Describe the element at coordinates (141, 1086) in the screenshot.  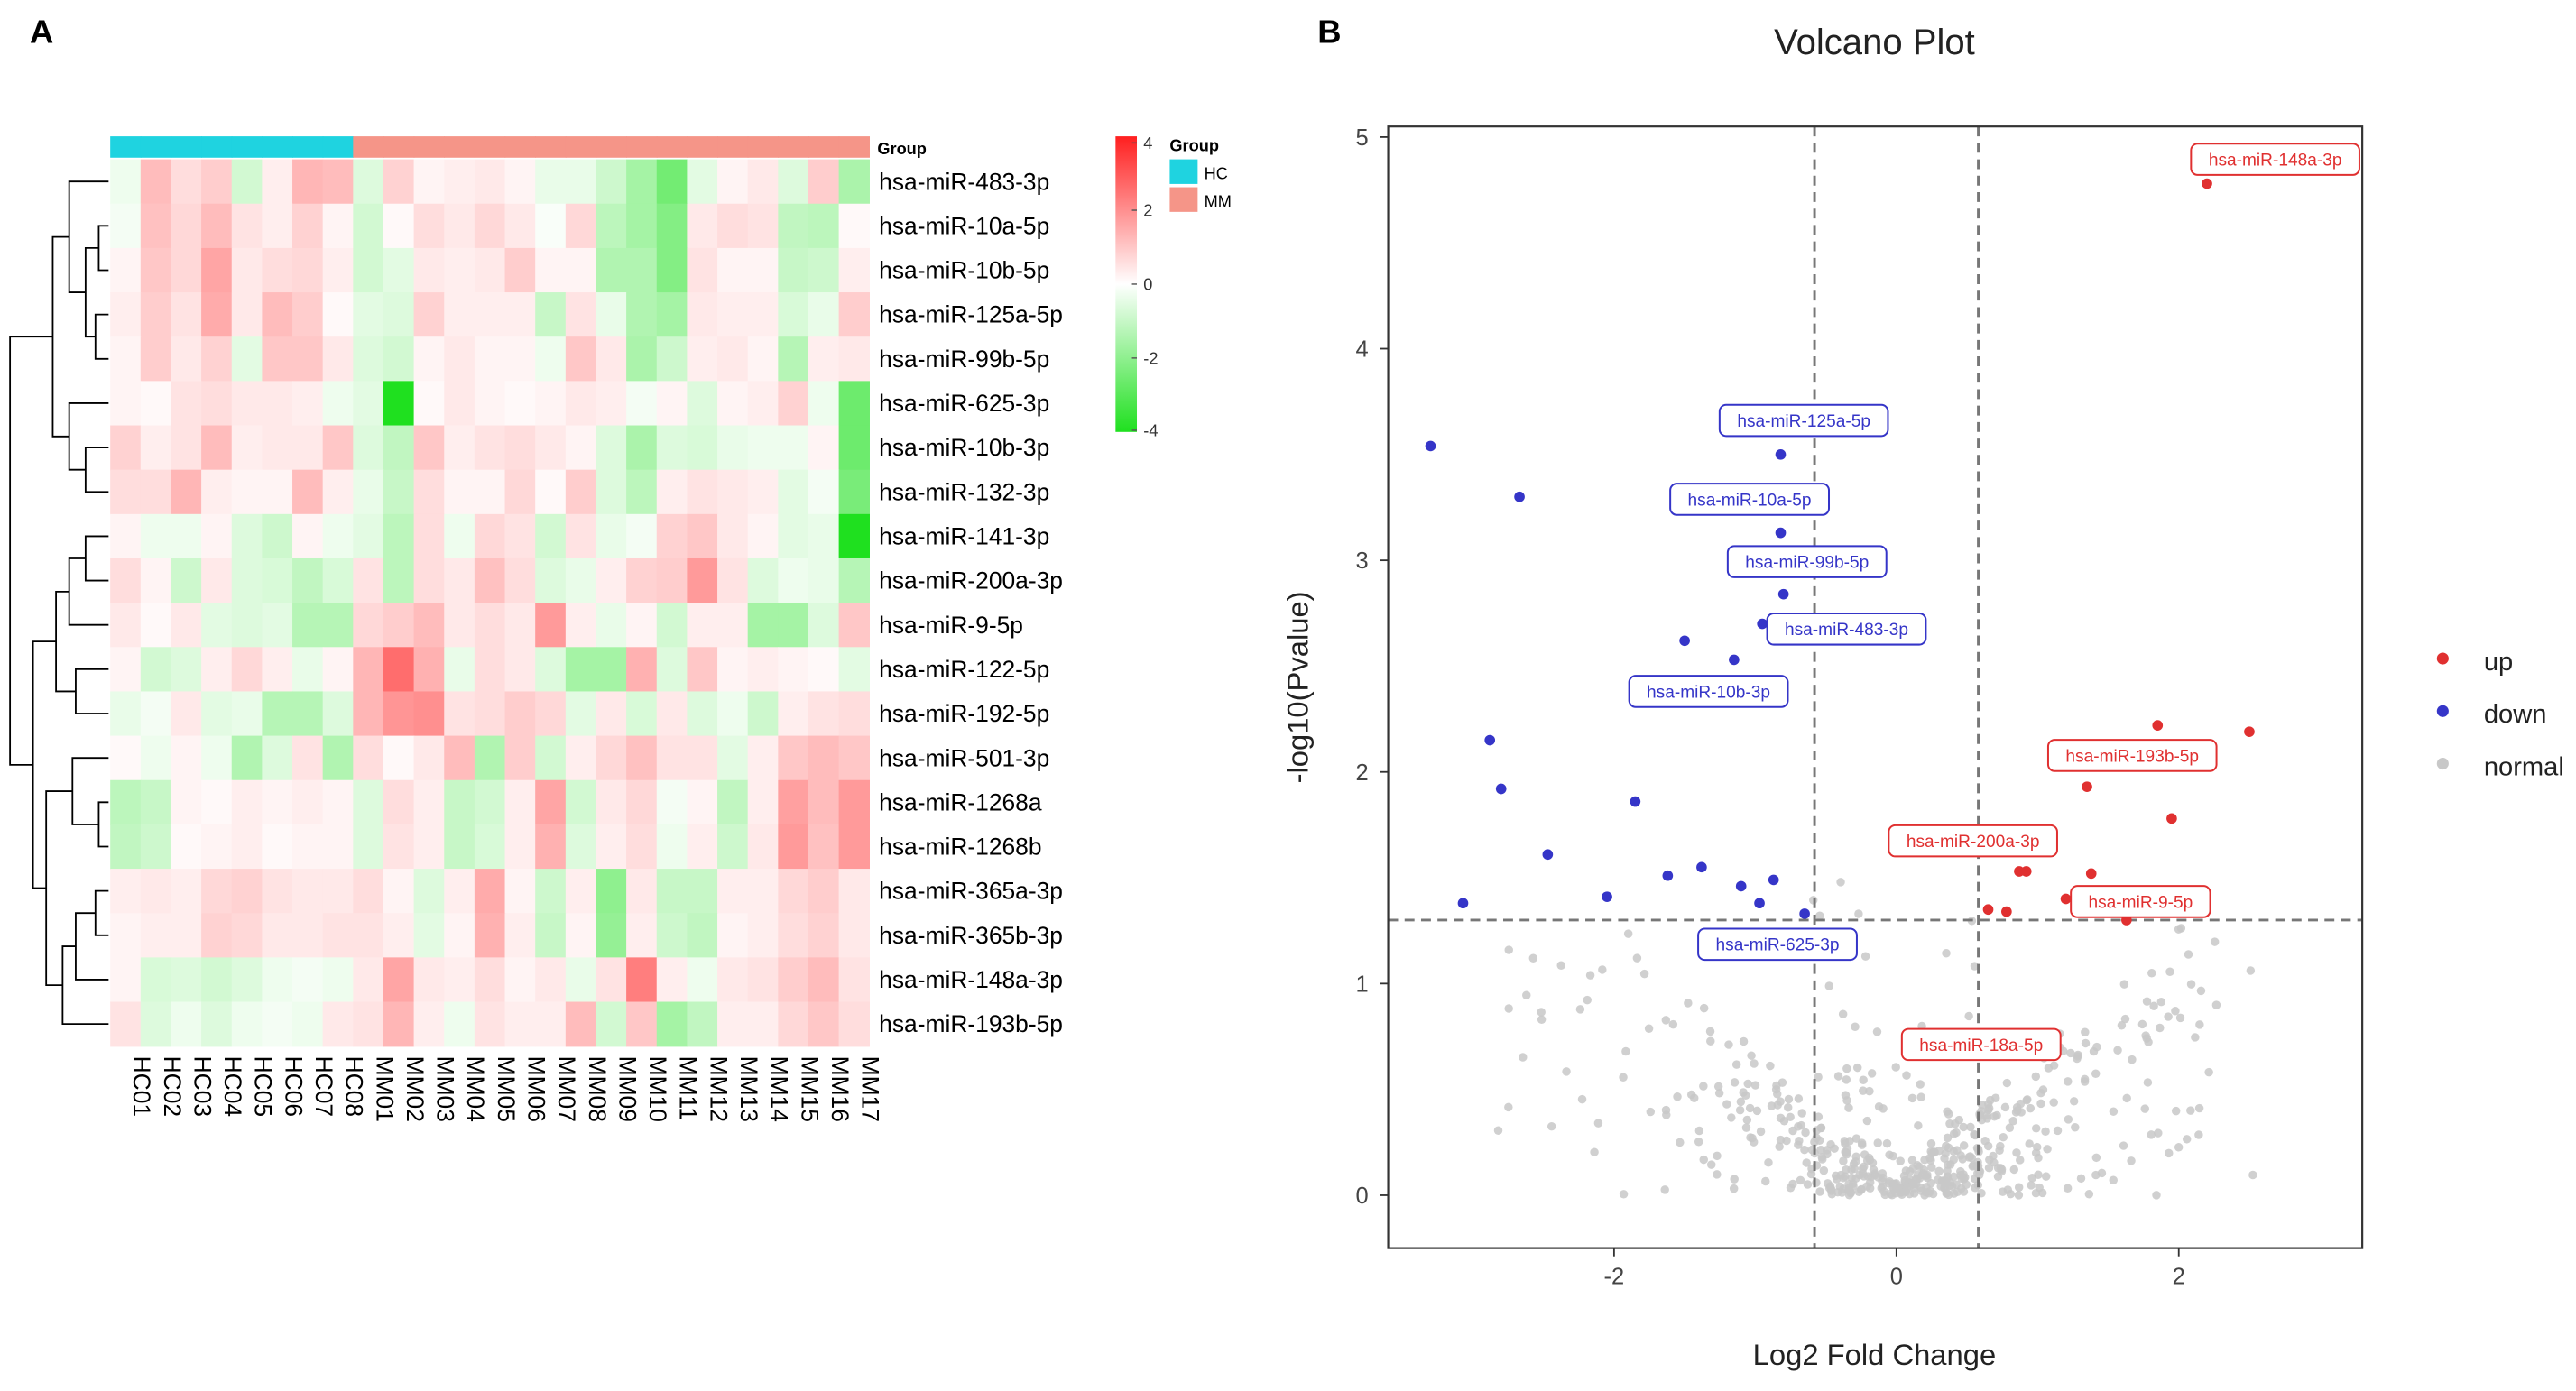
I see `heatmap-col-label: HC01` at that location.